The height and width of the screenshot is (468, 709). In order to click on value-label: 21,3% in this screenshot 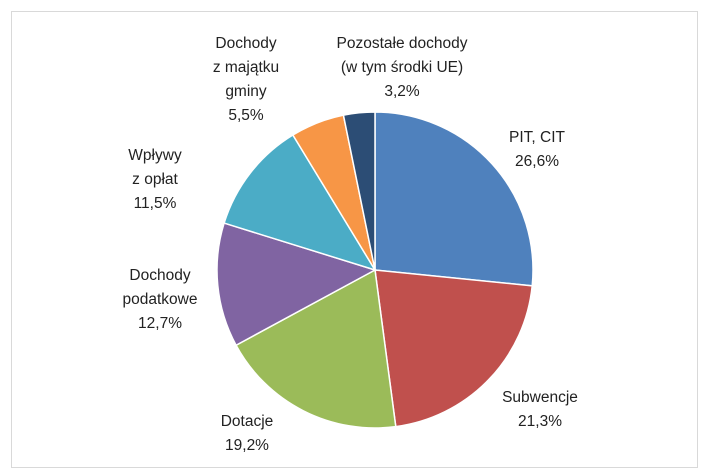, I will do `click(540, 421)`.